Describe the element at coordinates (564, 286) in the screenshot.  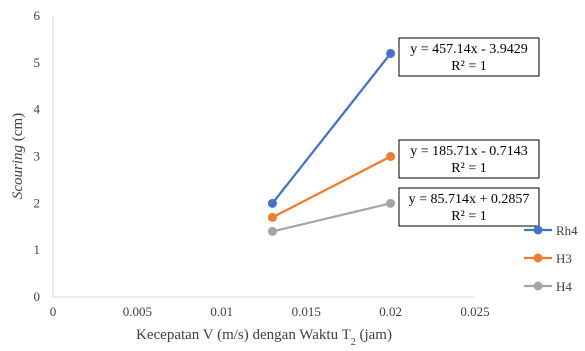
I see `legend-label: H4` at that location.